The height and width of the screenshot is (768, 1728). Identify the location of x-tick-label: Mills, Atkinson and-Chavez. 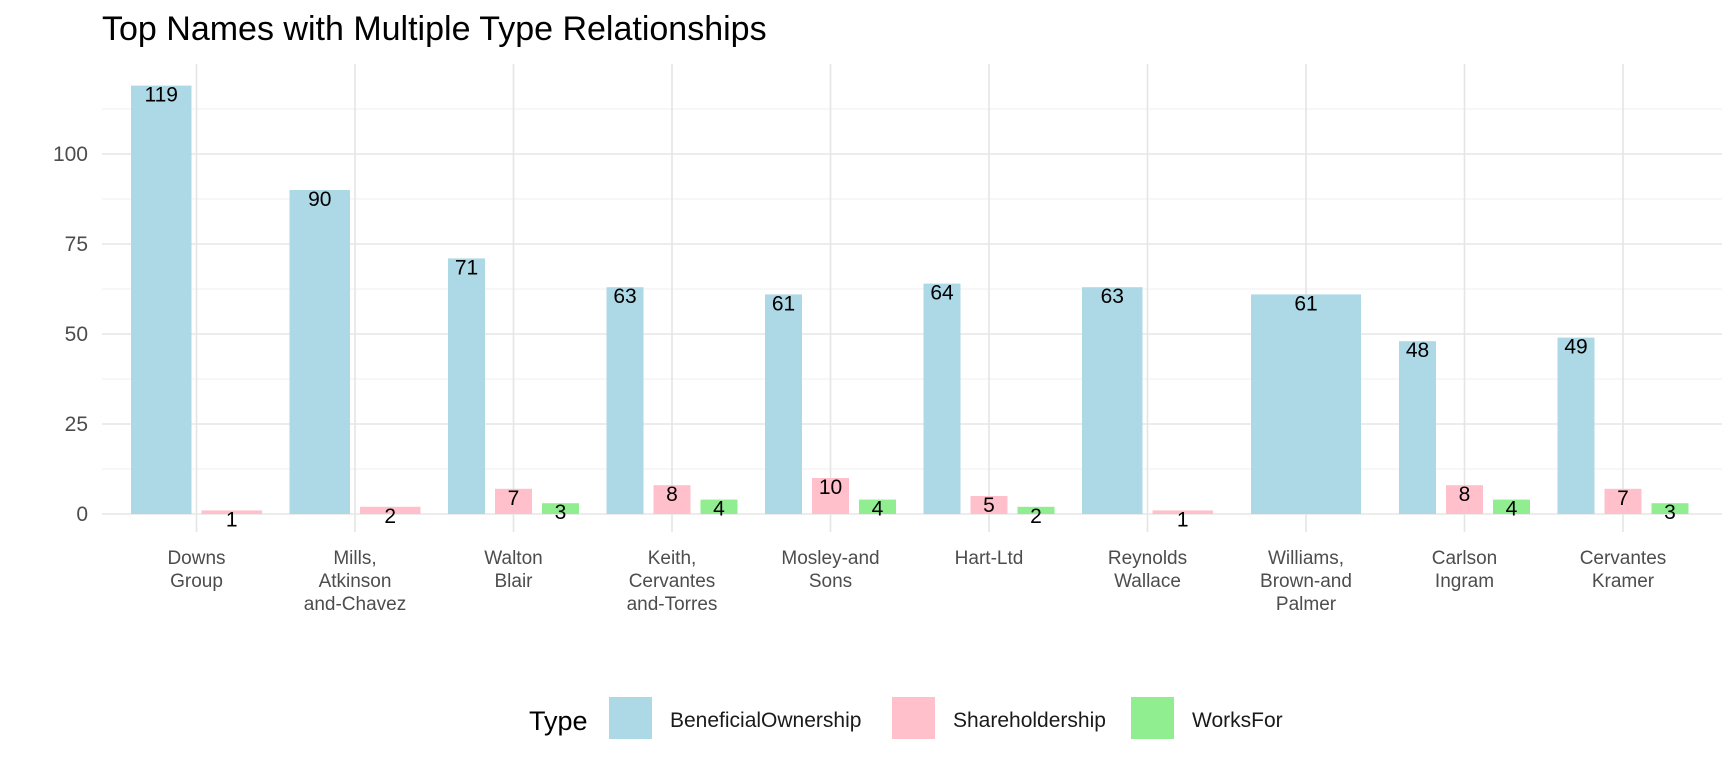
(355, 581).